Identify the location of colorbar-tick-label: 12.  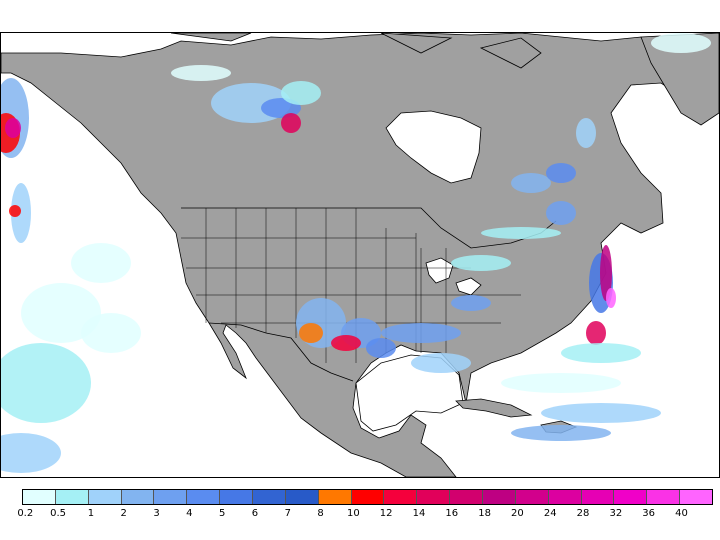
(386, 513).